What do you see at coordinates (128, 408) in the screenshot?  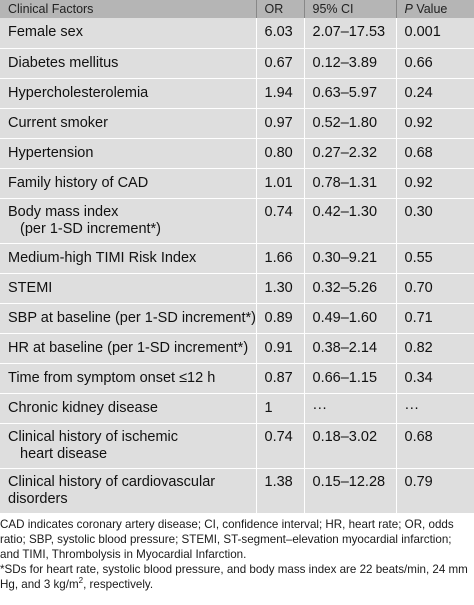 I see `factor-cell: Chronic kidney disease` at bounding box center [128, 408].